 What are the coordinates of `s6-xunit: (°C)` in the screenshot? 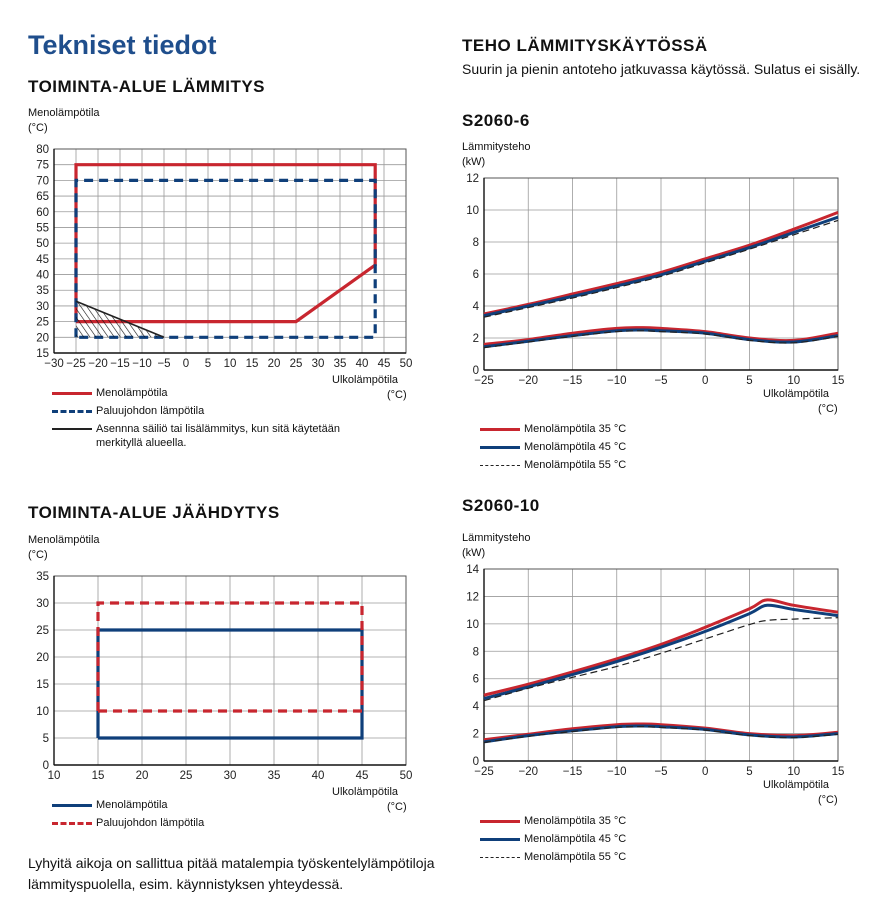 It's located at (828, 409).